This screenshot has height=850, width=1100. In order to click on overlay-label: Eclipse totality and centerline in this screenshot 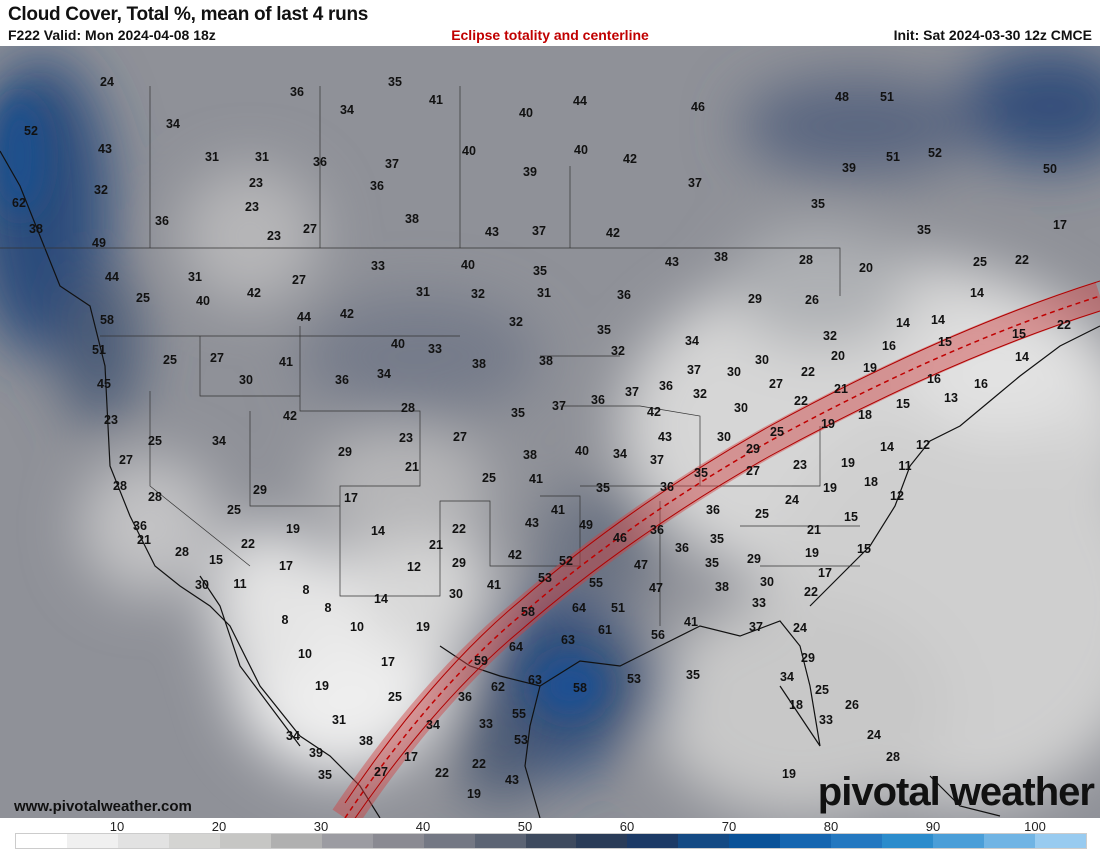, I will do `click(550, 35)`.